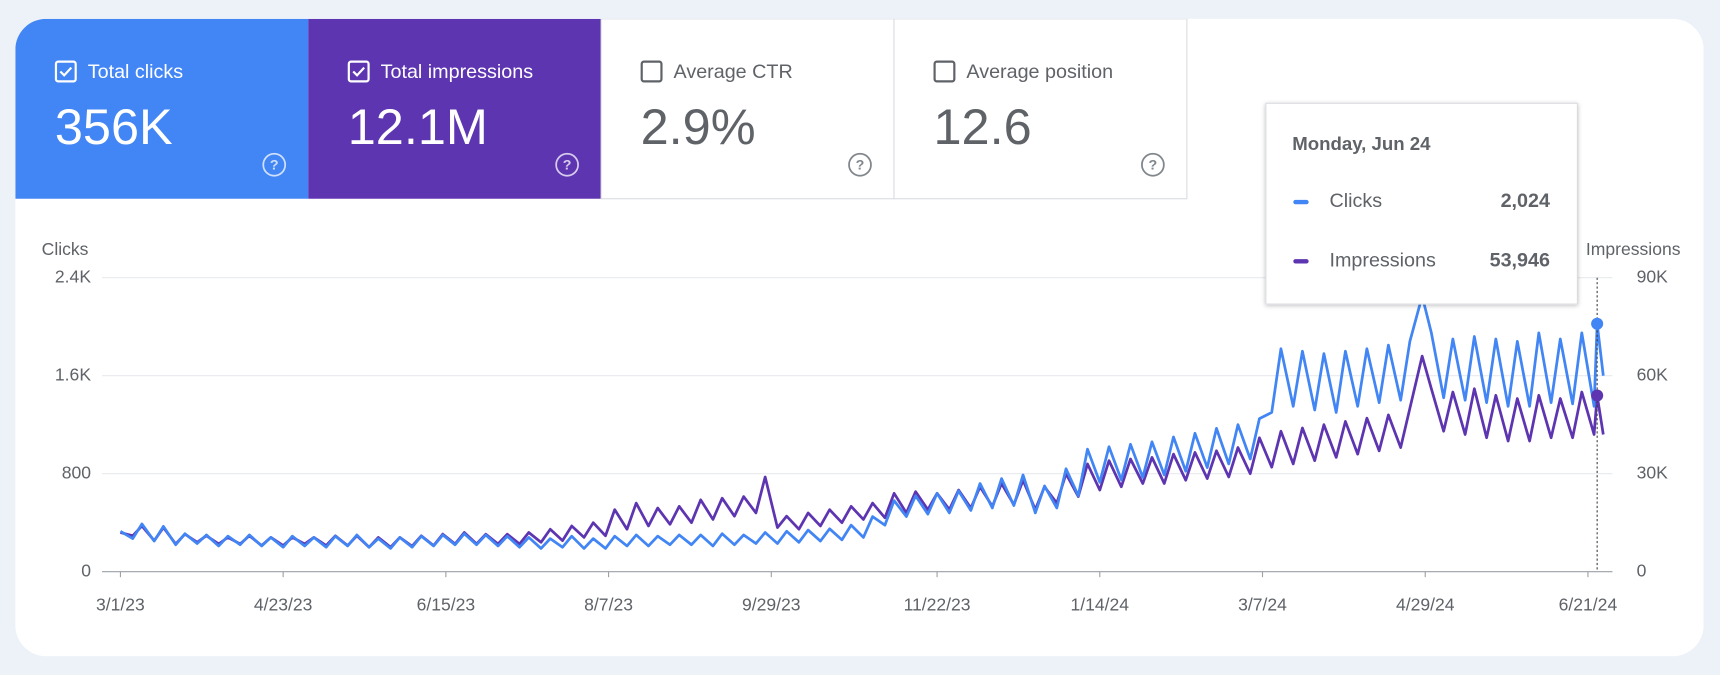 The height and width of the screenshot is (675, 1720). Describe the element at coordinates (733, 72) in the screenshot. I see `metric-label: Average CTR` at that location.